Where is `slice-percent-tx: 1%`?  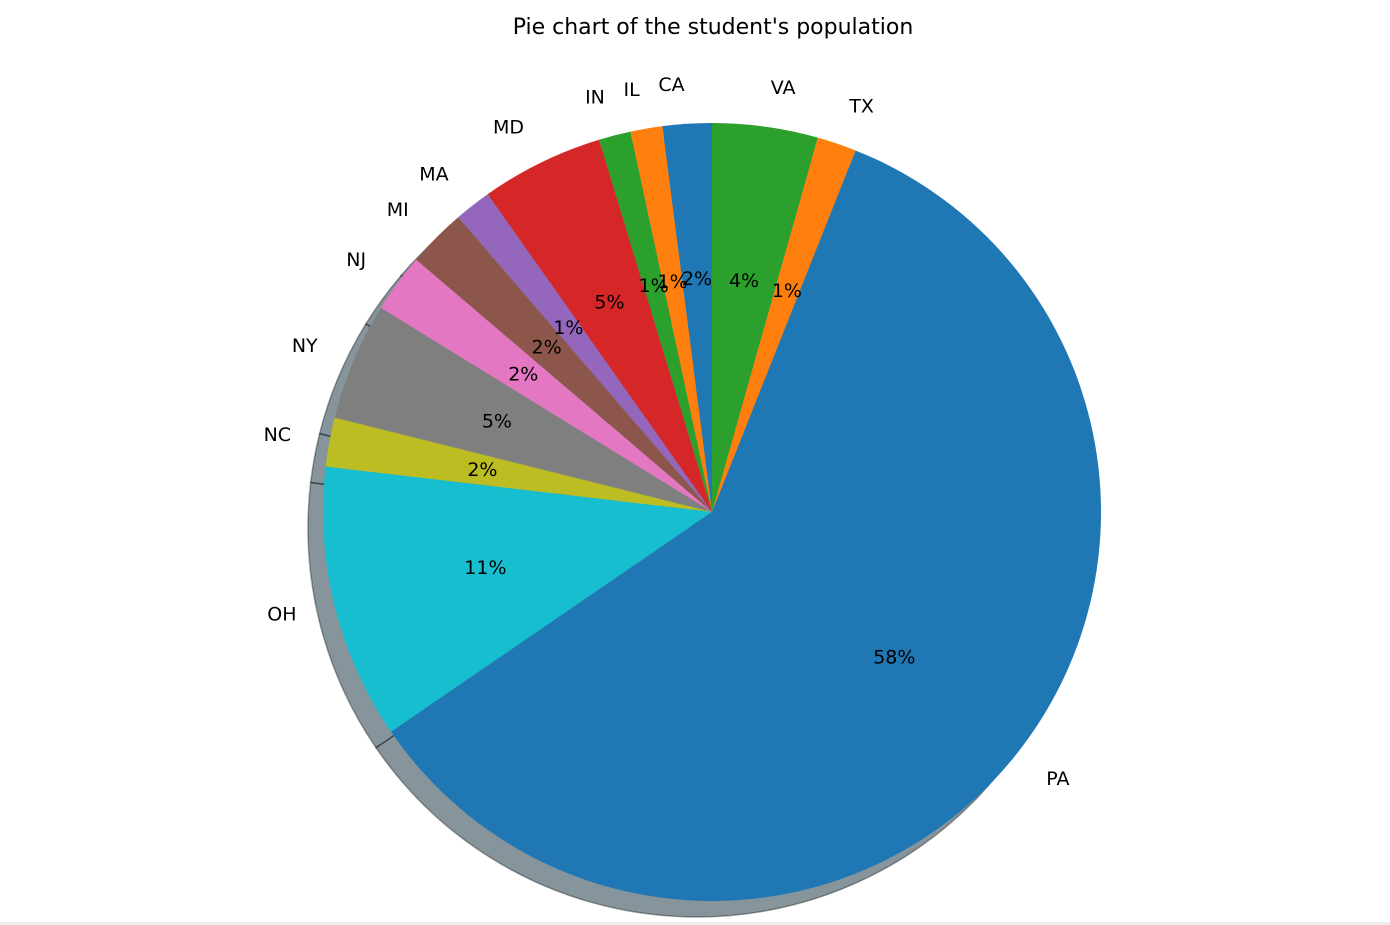 slice-percent-tx: 1% is located at coordinates (787, 291).